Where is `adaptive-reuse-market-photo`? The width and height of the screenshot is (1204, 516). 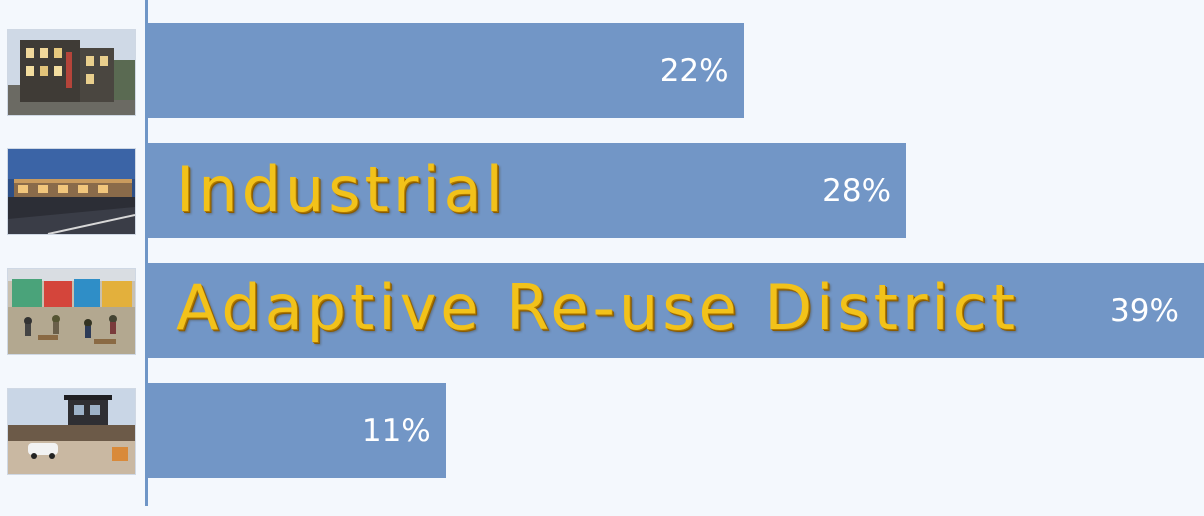 adaptive-reuse-market-photo is located at coordinates (71, 311).